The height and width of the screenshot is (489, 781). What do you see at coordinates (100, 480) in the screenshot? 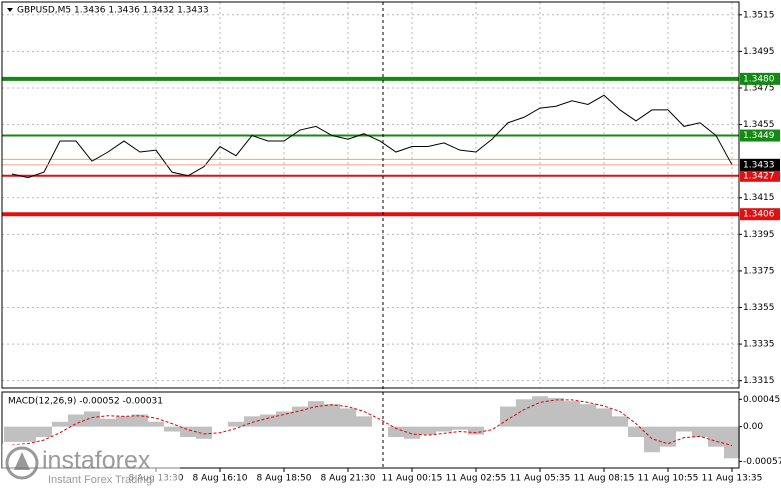
I see `watermark-tagline: Instant Forex Trading` at bounding box center [100, 480].